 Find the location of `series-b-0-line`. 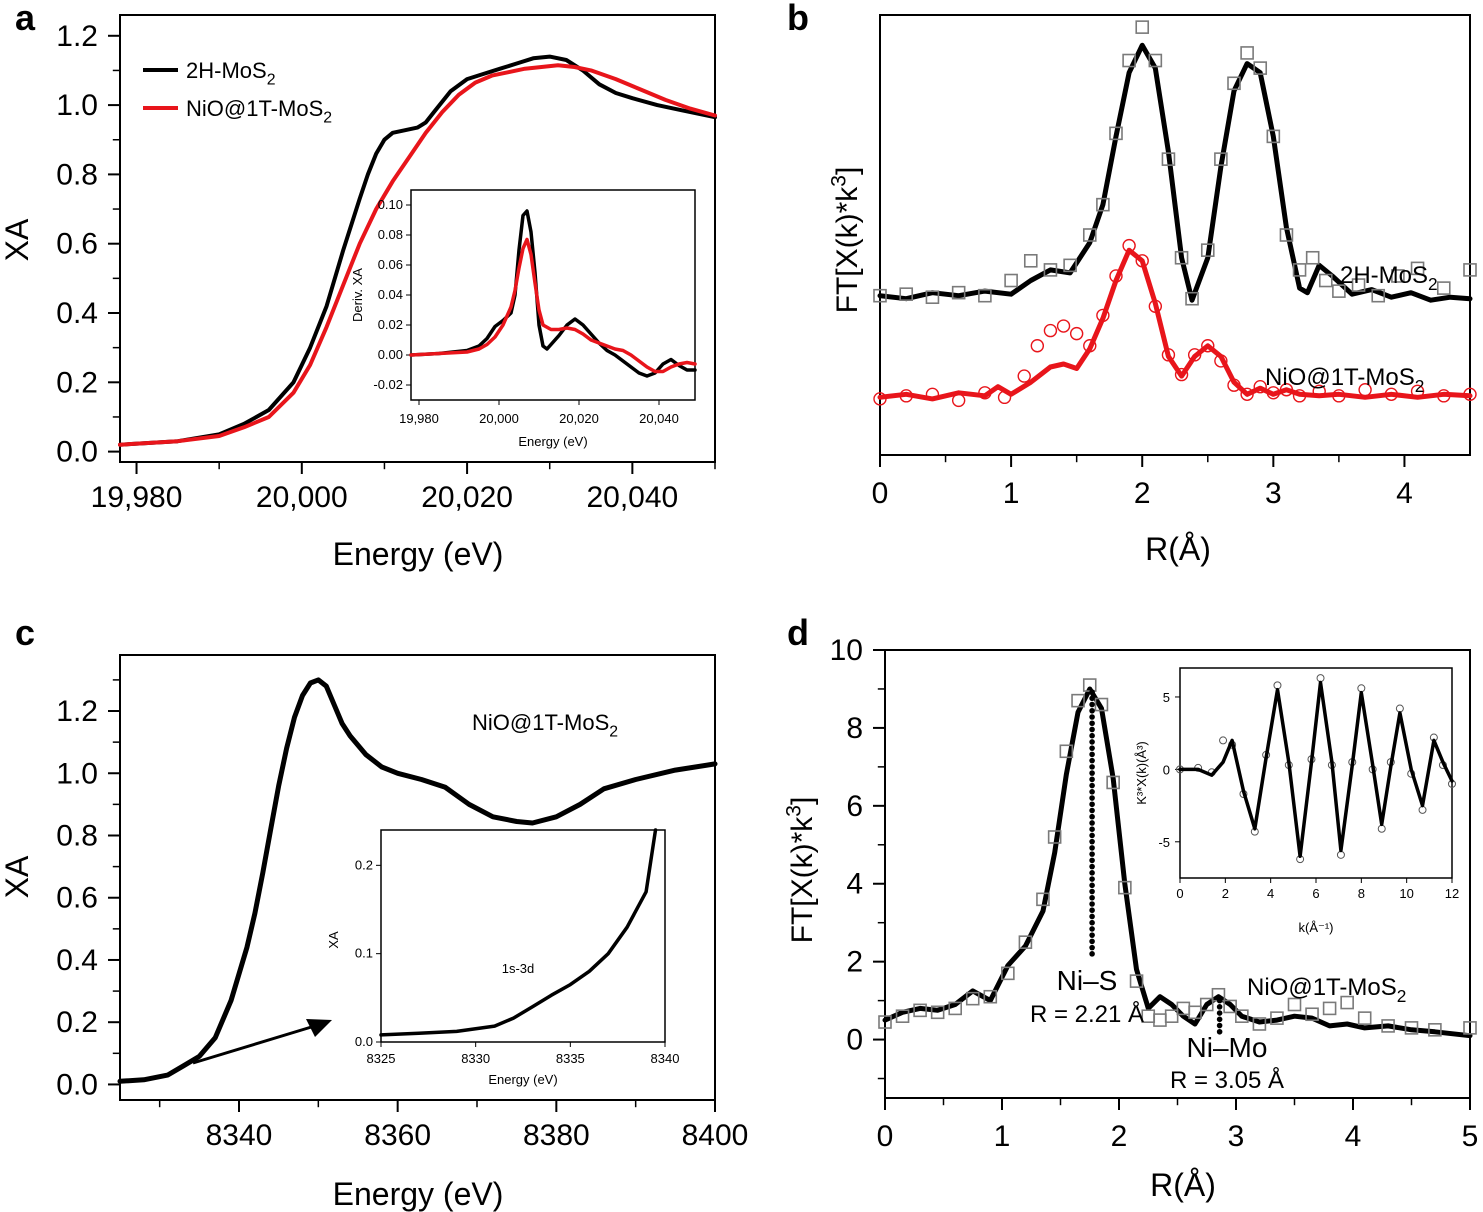

series-b-0-line is located at coordinates (1175, 172).